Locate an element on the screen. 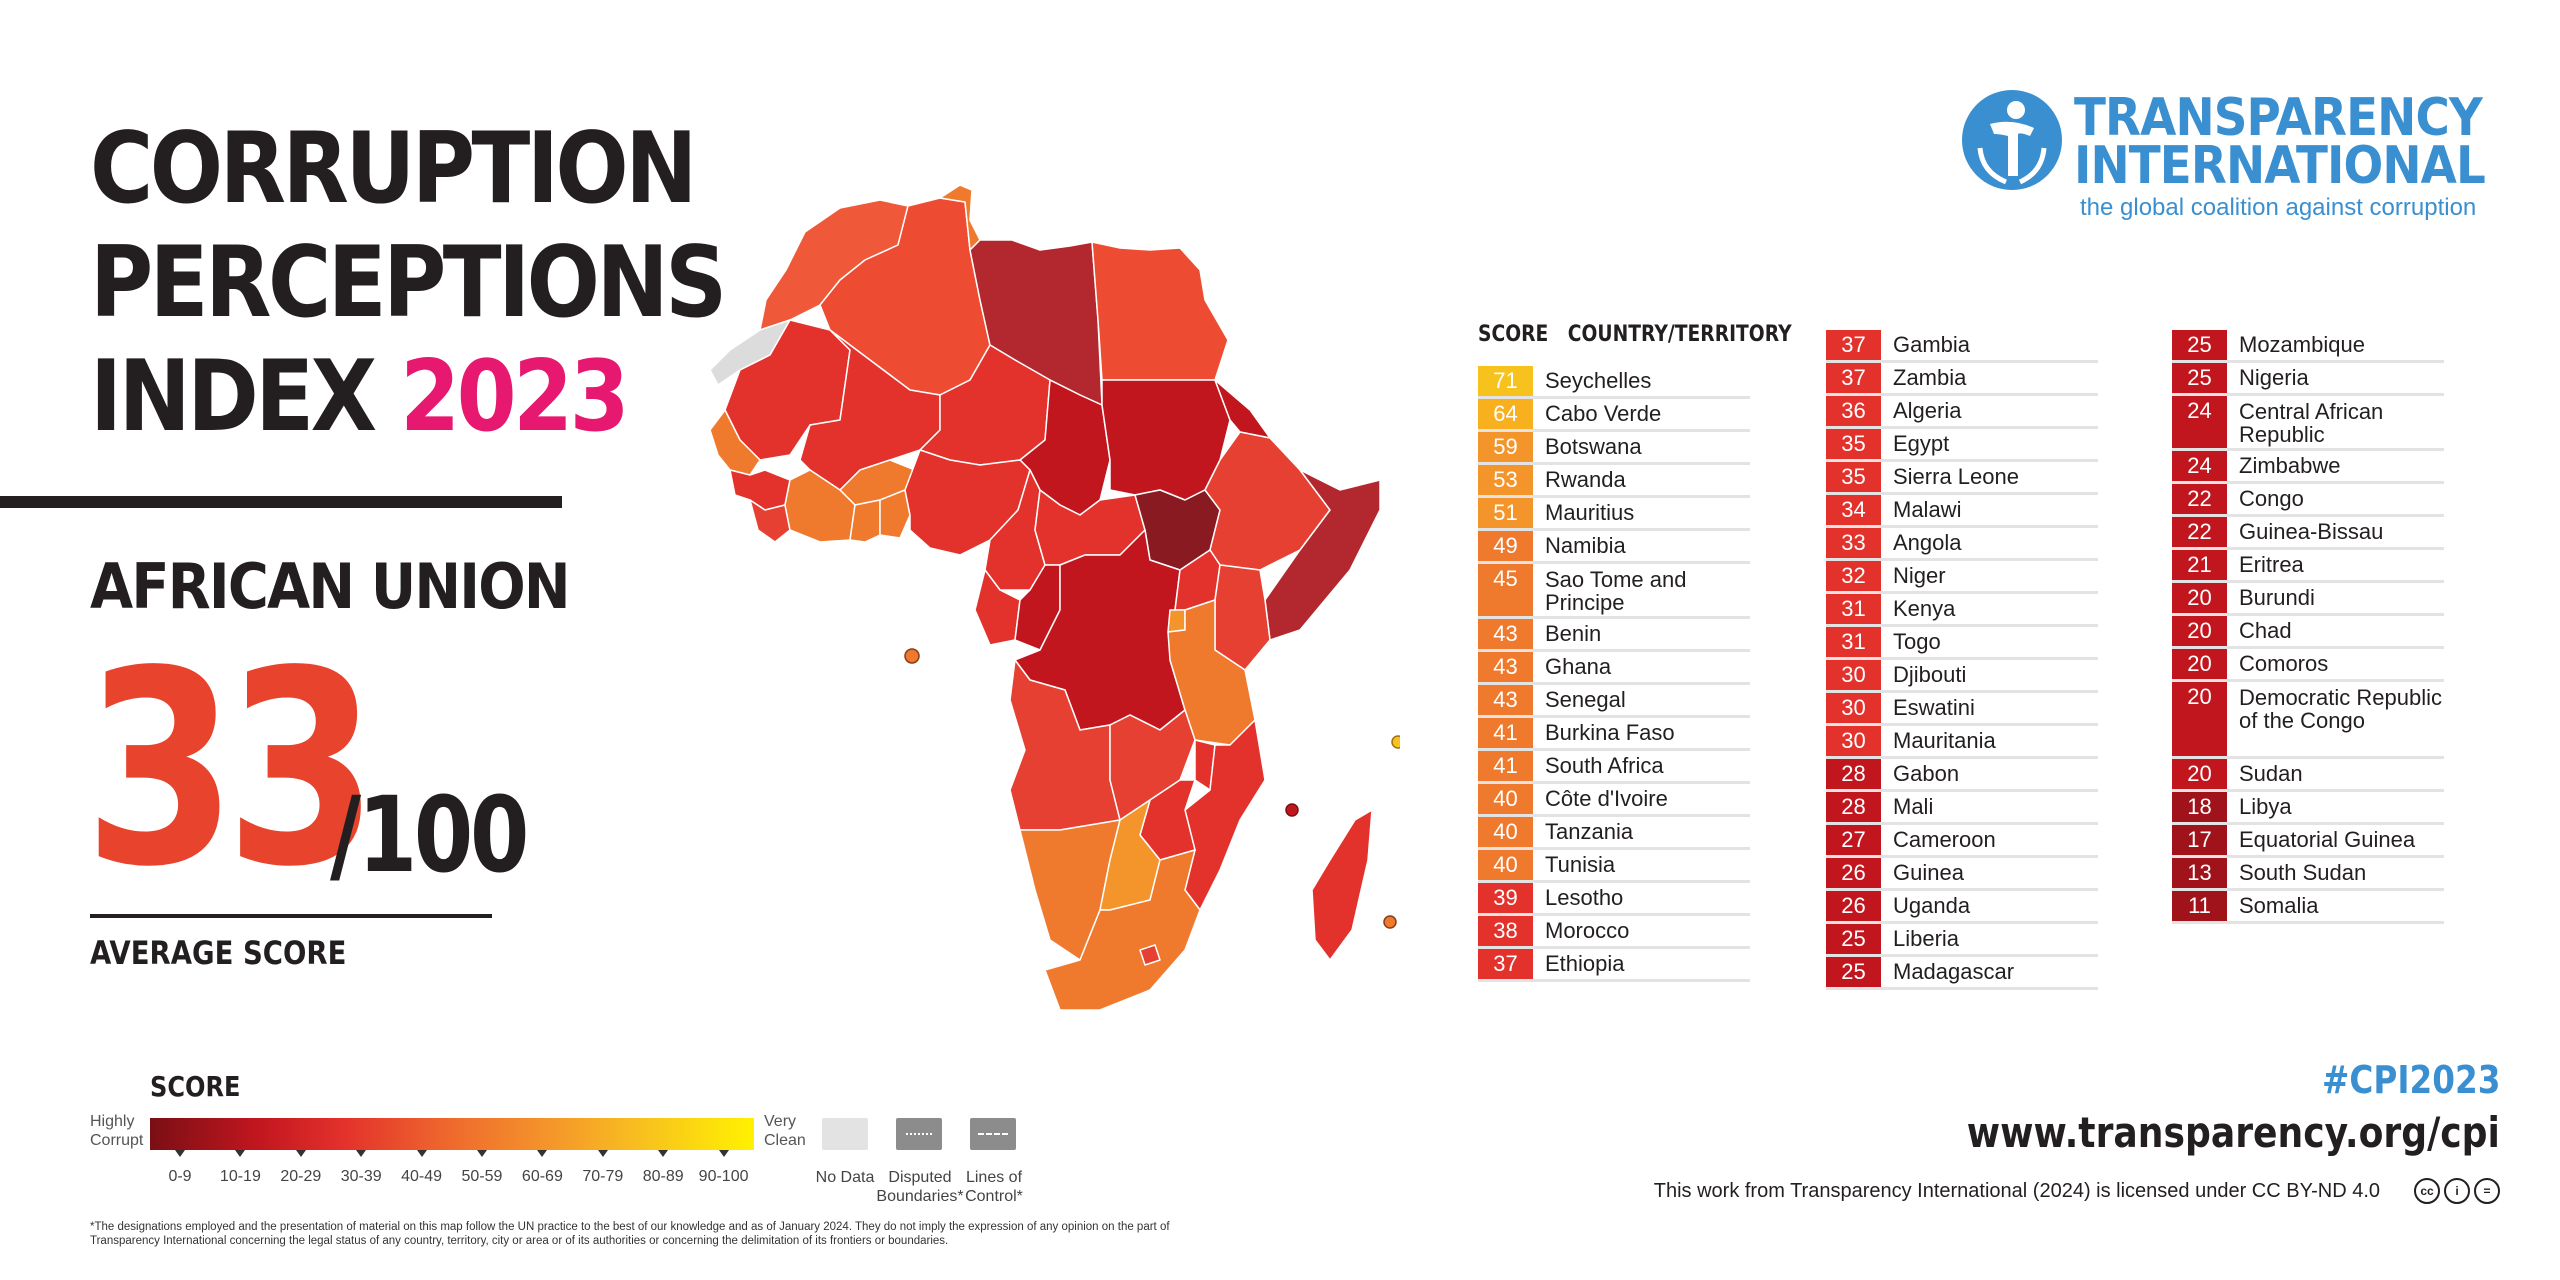 The height and width of the screenshot is (1280, 2560). ranking-score: 64 is located at coordinates (1505, 414).